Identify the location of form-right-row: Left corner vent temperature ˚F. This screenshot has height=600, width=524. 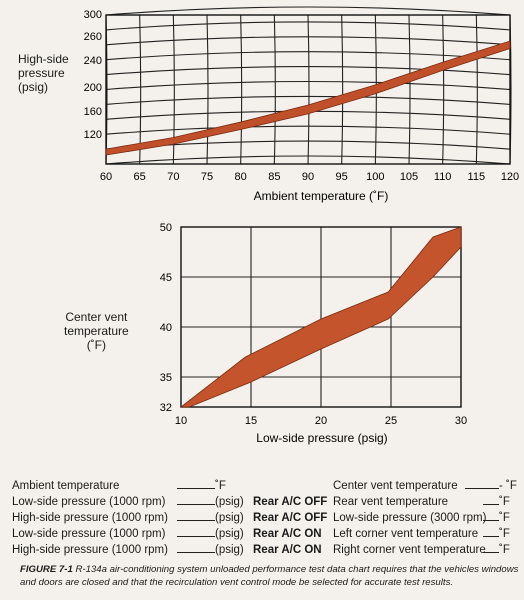
(421, 533).